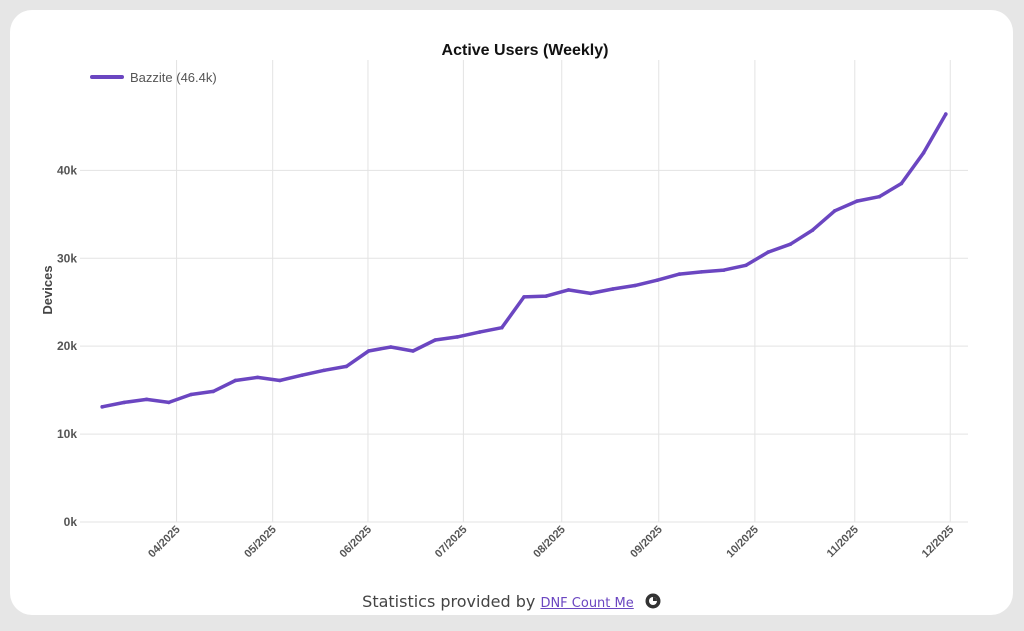 The height and width of the screenshot is (631, 1024). I want to click on y-tick-label: 20k, so click(67, 346).